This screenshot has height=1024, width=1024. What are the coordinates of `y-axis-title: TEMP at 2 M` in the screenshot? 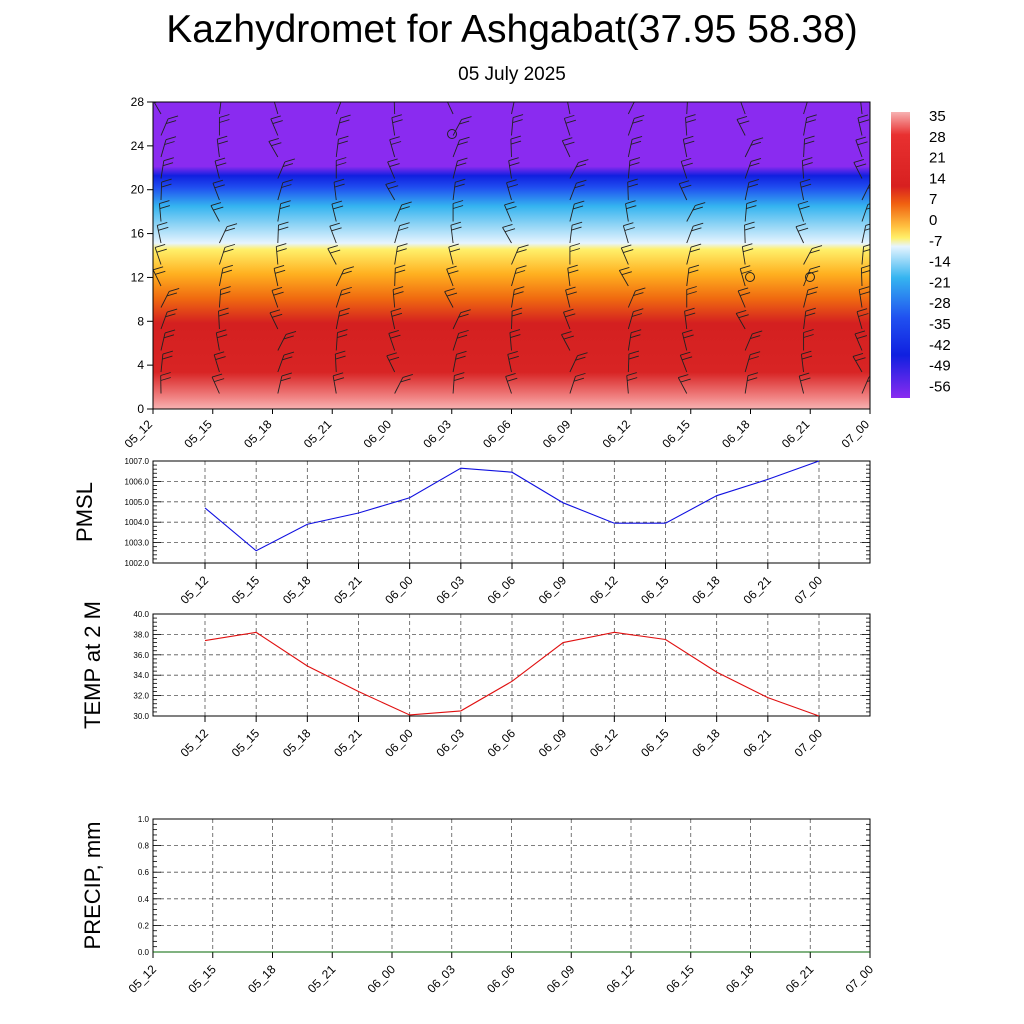 It's located at (92, 665).